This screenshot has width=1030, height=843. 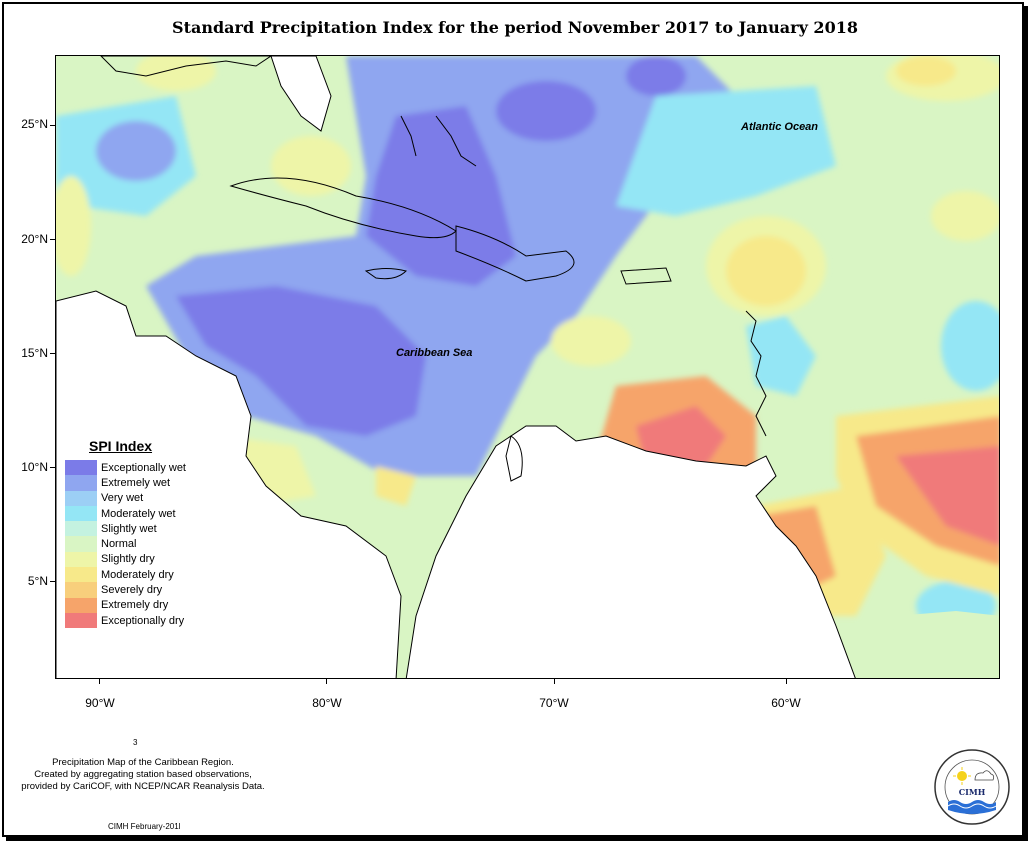 I want to click on stray-mark: 3, so click(x=135, y=742).